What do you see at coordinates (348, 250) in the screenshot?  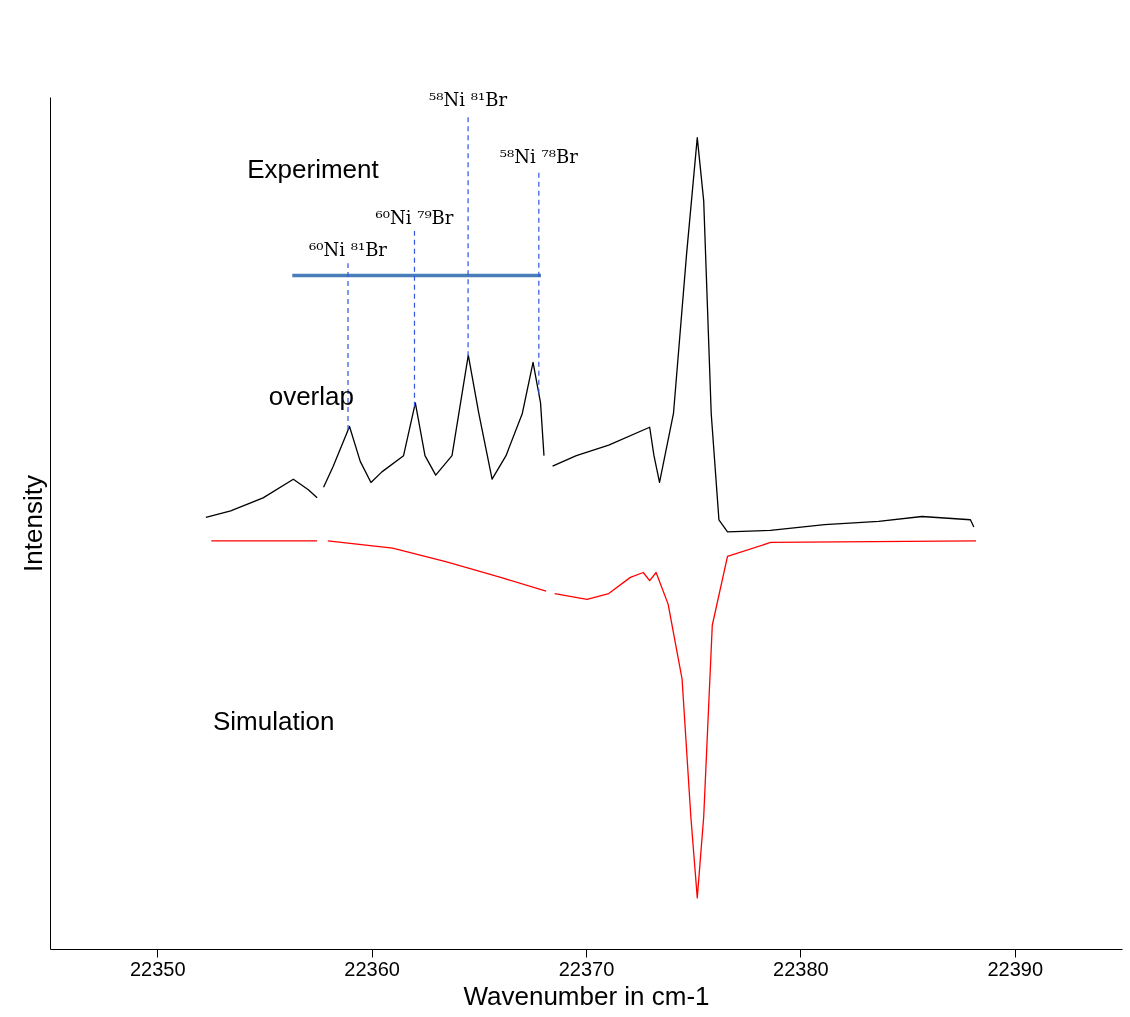 I see `ref-line-label: ⁶⁰Ni ⁸¹Br` at bounding box center [348, 250].